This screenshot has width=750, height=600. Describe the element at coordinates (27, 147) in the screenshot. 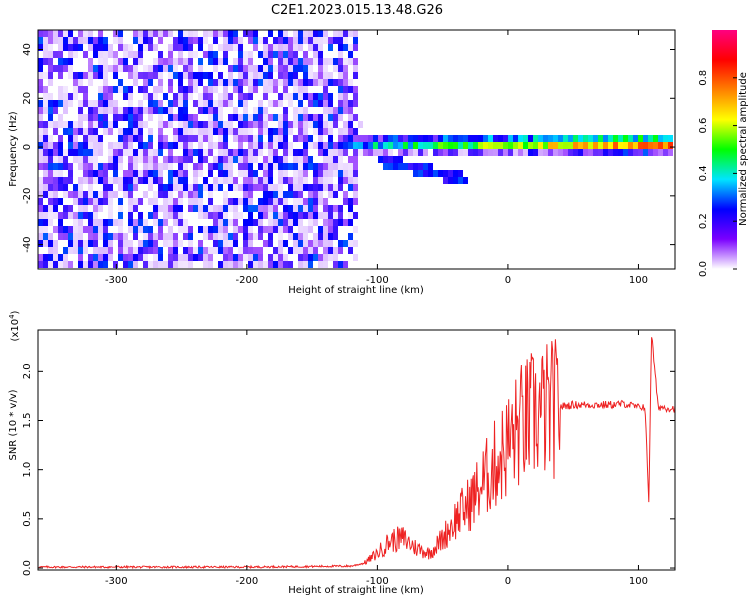

I see `spectrogram-y-tick-label: 0` at that location.